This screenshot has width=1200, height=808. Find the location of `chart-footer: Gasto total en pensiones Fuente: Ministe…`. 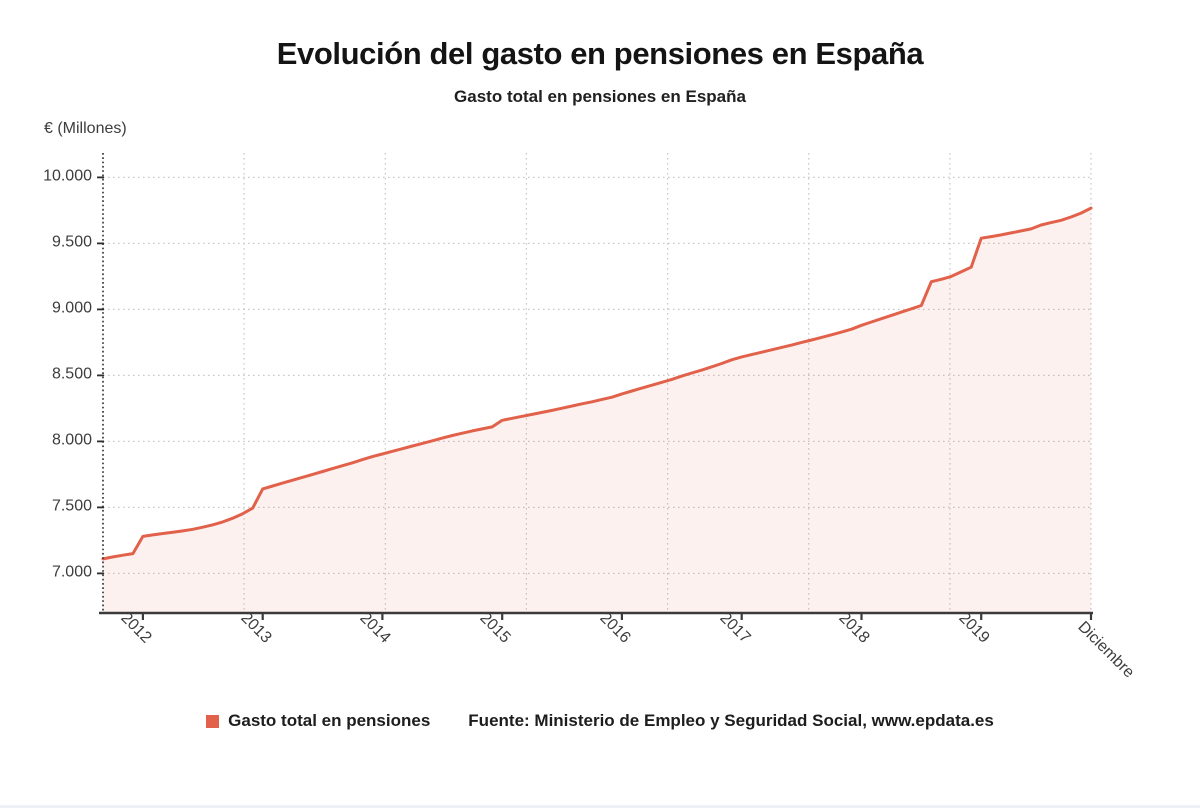

chart-footer: Gasto total en pensiones Fuente: Ministe… is located at coordinates (600, 721).